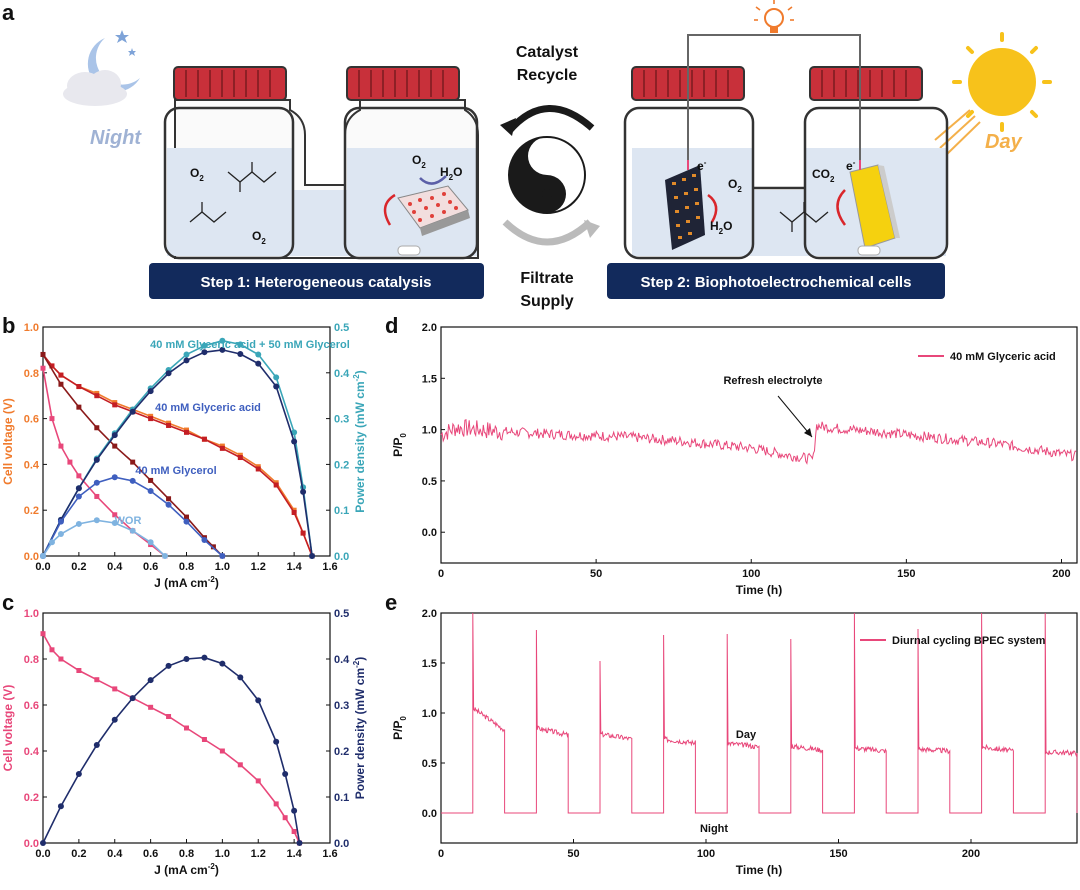 The height and width of the screenshot is (890, 1080). I want to click on cathode-electrode, so click(868, 206).